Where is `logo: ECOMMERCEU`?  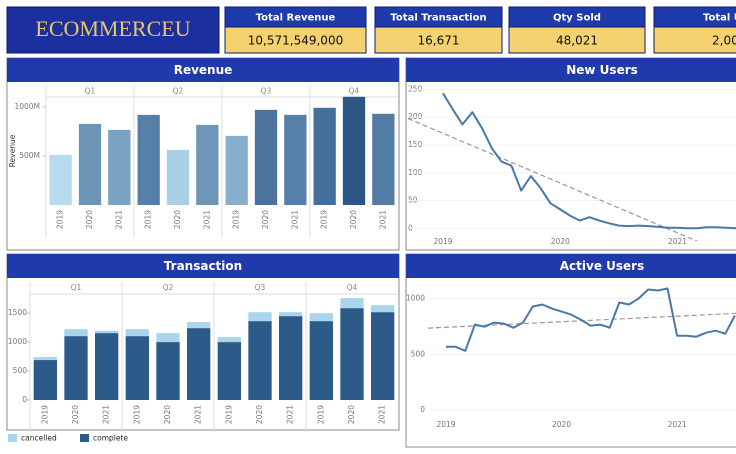 logo: ECOMMERCEU is located at coordinates (112, 28).